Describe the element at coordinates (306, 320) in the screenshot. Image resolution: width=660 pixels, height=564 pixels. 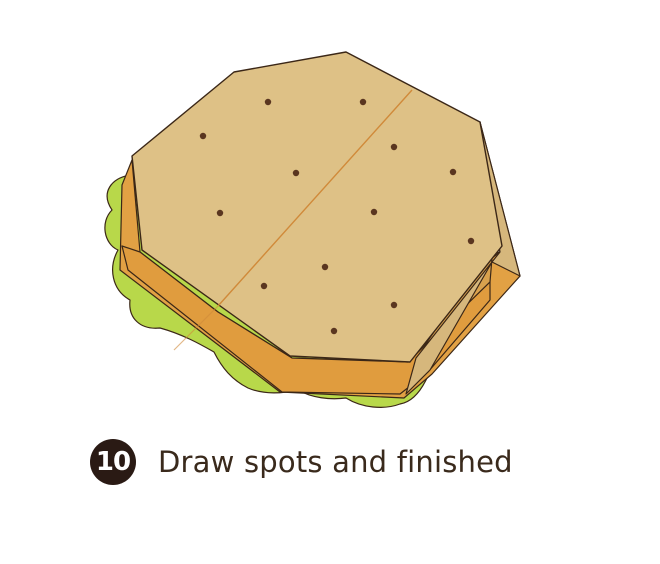
I see `patty-front` at that location.